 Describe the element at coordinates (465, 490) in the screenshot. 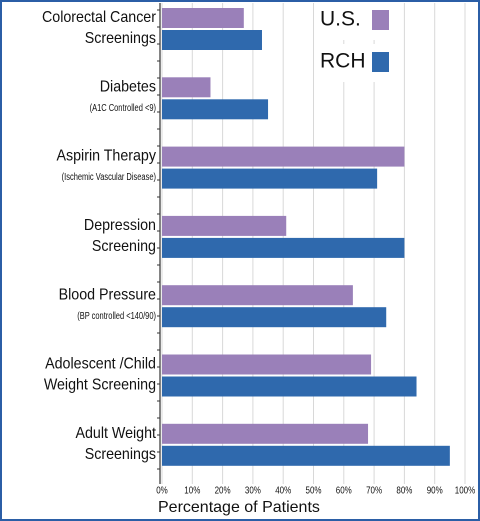

I see `x-tick-label: 100%` at that location.